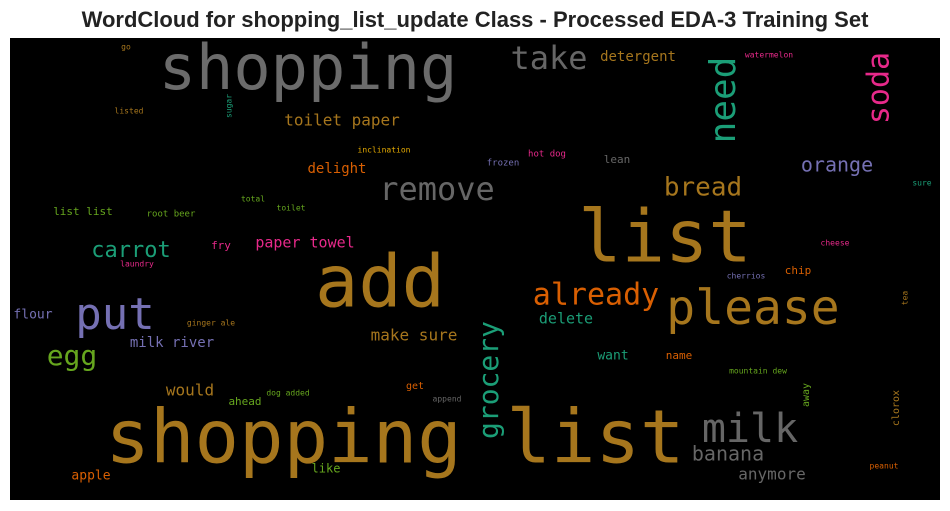 The image size is (950, 511). What do you see at coordinates (304, 243) in the screenshot?
I see `word: paper towel` at bounding box center [304, 243].